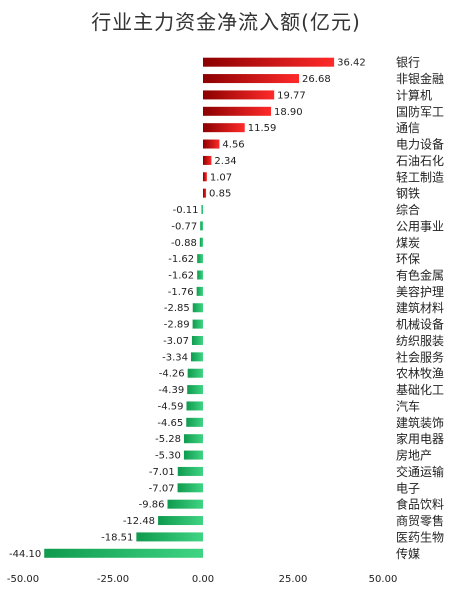 This screenshot has width=452, height=594. I want to click on value-label: -5.28, so click(168, 439).